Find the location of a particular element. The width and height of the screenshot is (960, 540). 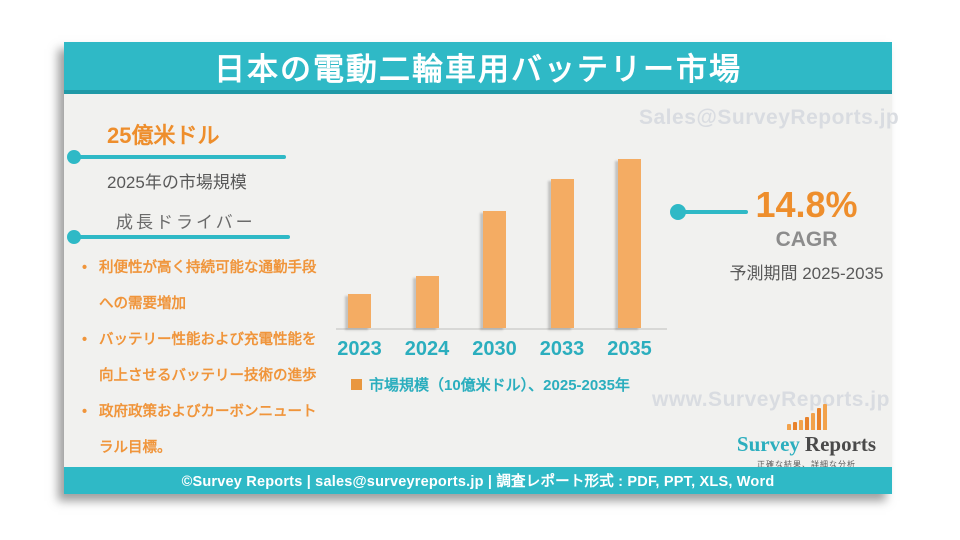

callout-dot-icon is located at coordinates (678, 212).